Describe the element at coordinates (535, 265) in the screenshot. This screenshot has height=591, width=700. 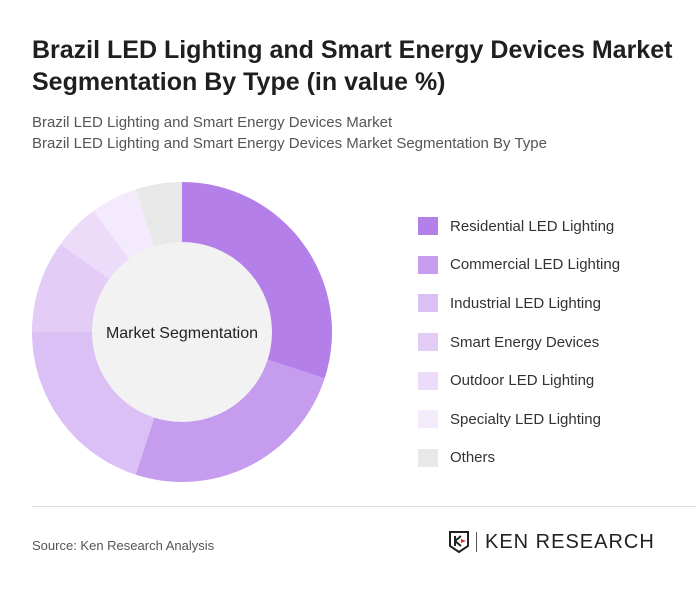
I see `legend-label: Commercial LED Lighting` at that location.